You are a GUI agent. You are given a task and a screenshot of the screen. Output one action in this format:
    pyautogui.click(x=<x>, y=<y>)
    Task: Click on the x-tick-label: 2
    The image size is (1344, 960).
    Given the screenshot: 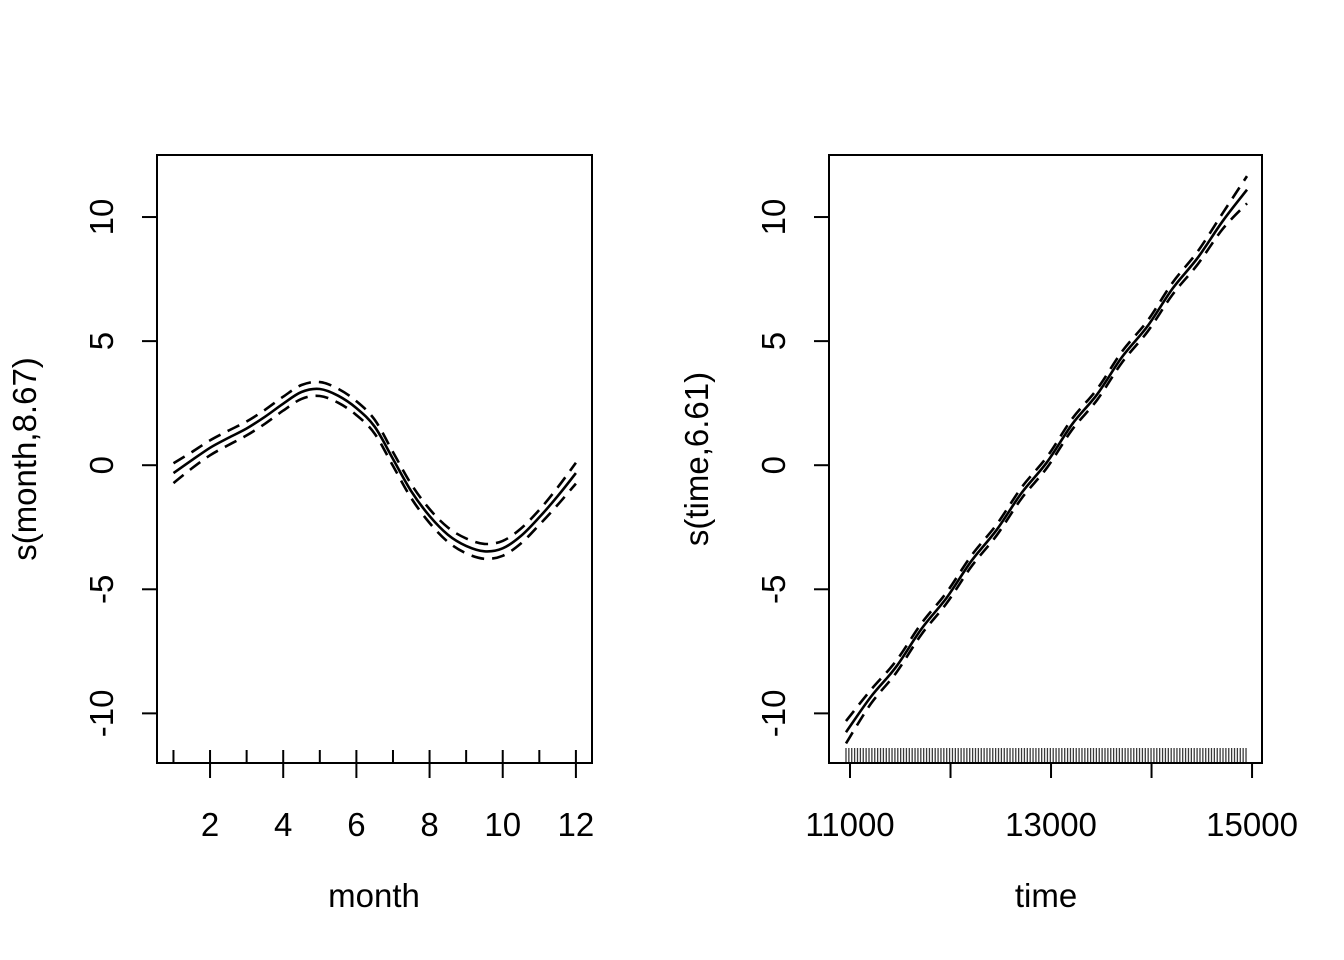 What is the action you would take?
    pyautogui.click(x=210, y=824)
    